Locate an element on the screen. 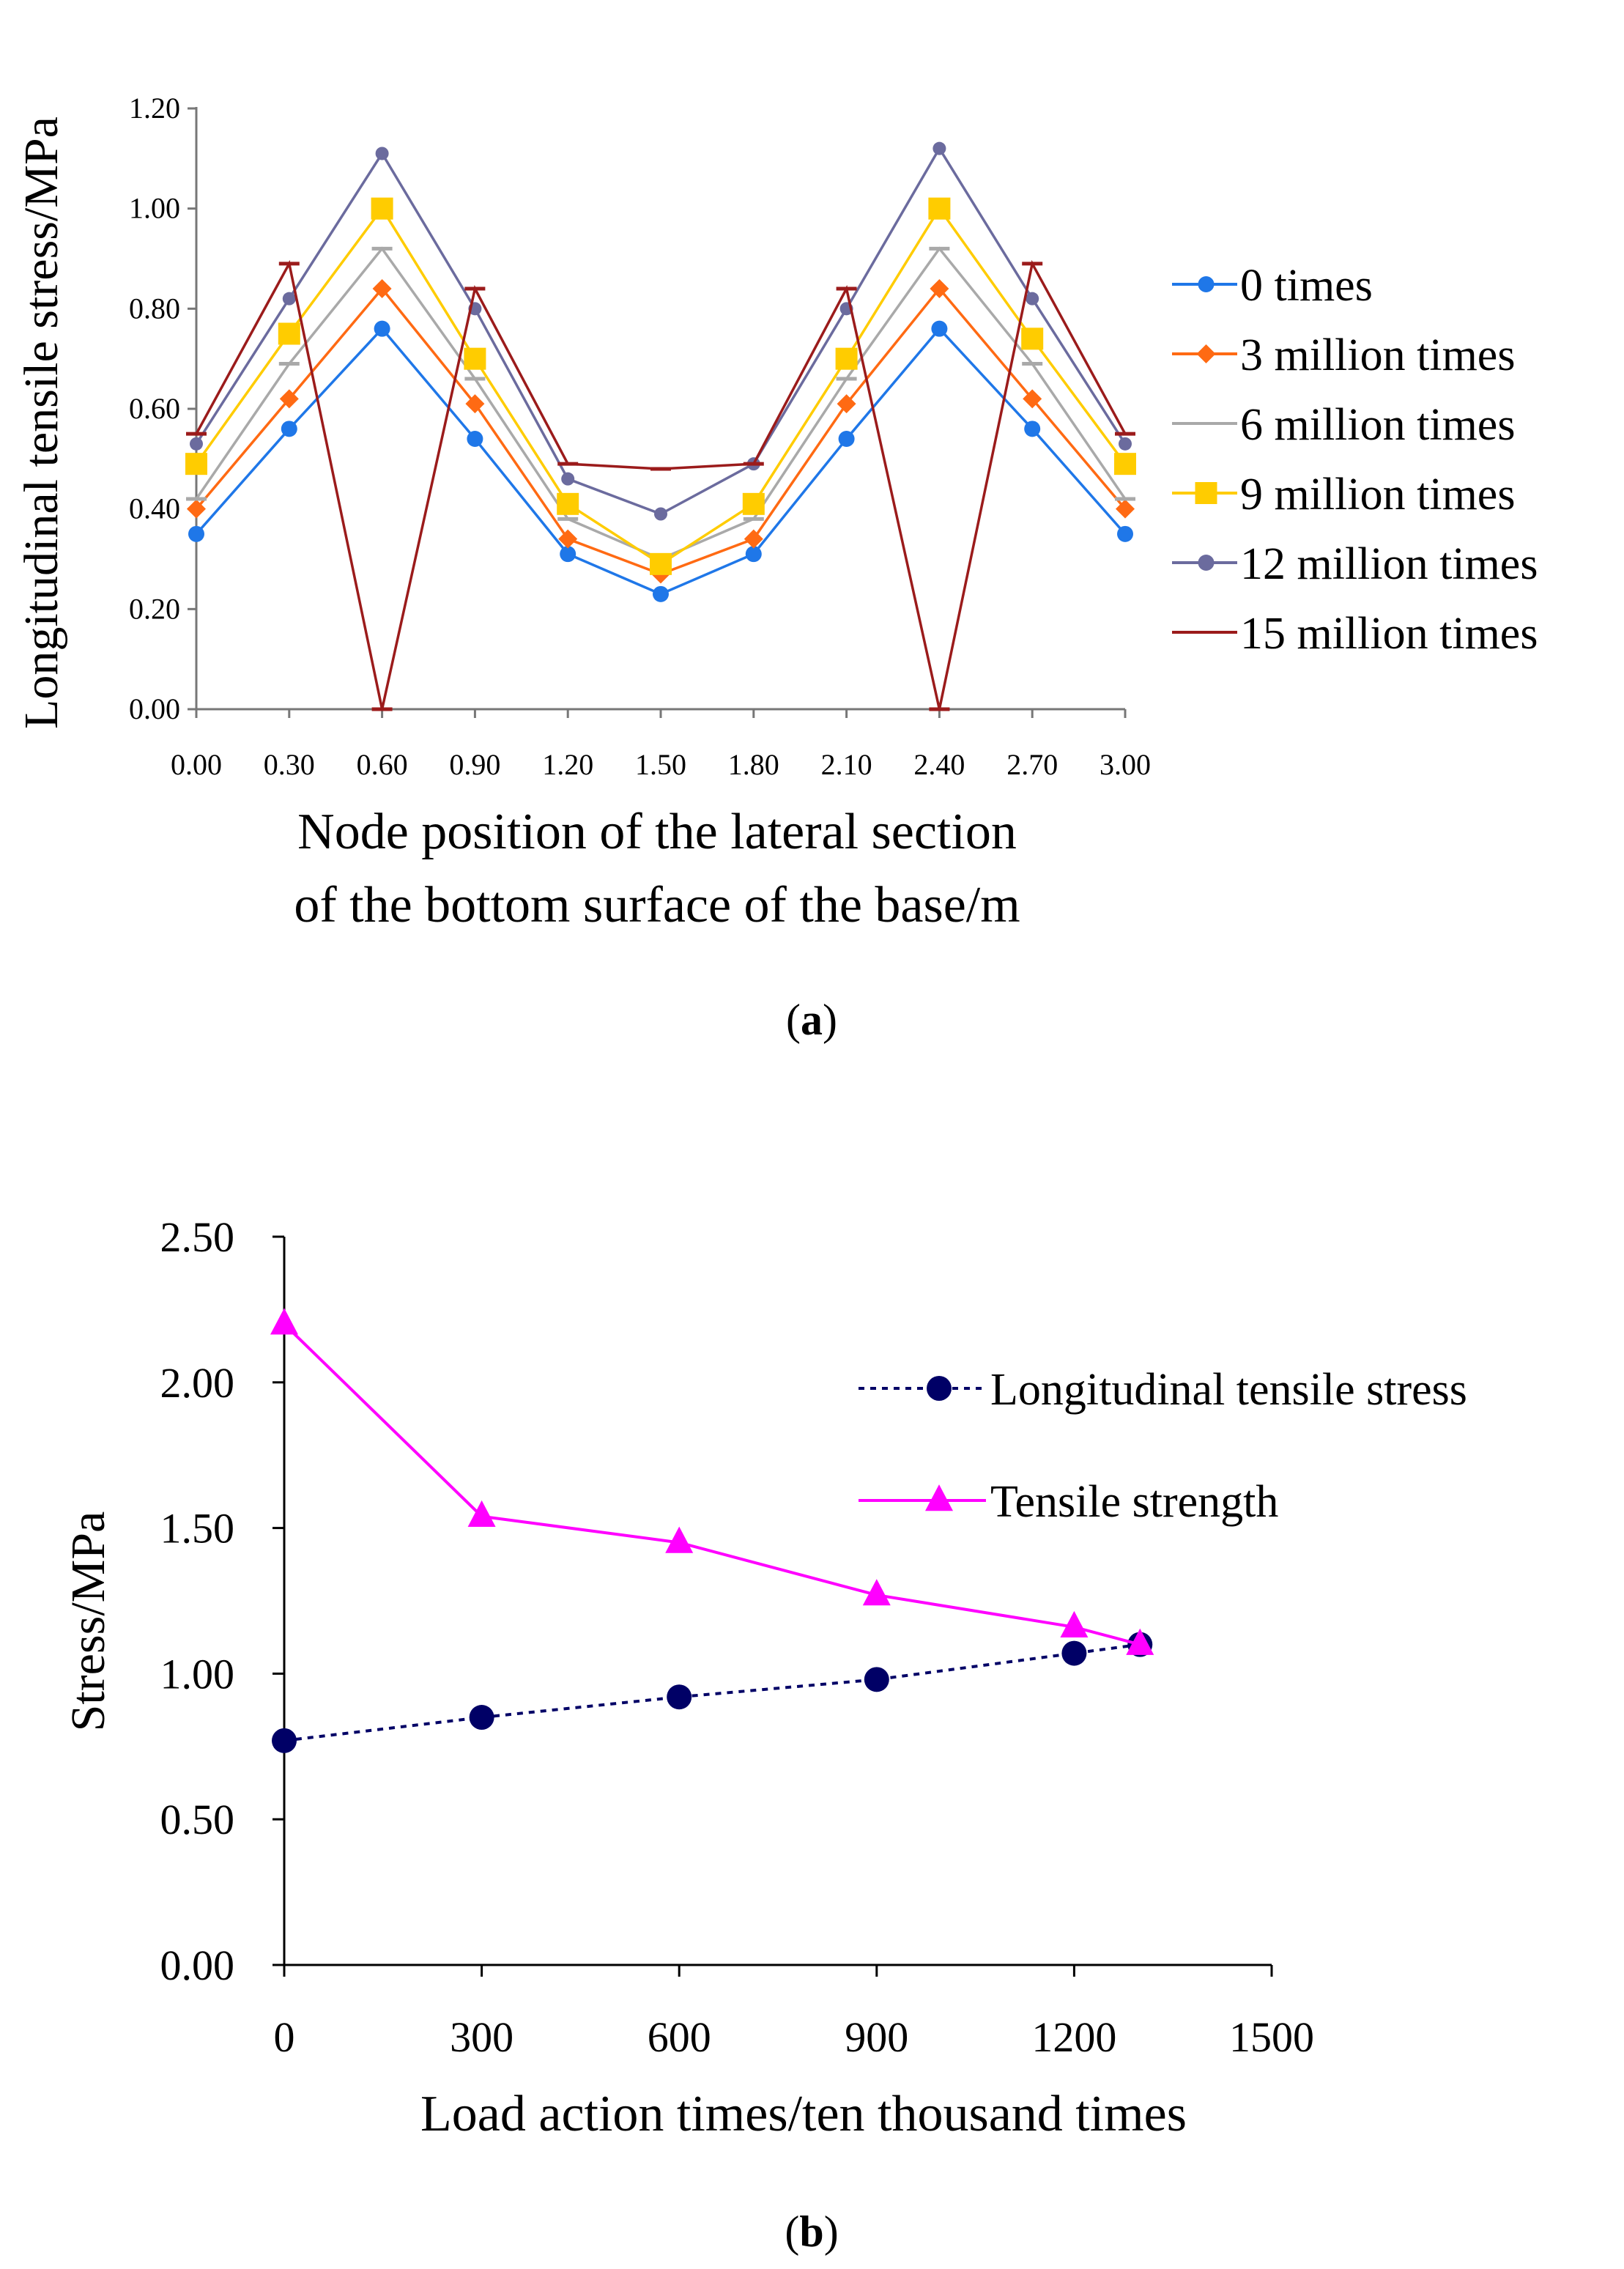  chart-a-y-tick-label: 0.20 is located at coordinates (154, 608).